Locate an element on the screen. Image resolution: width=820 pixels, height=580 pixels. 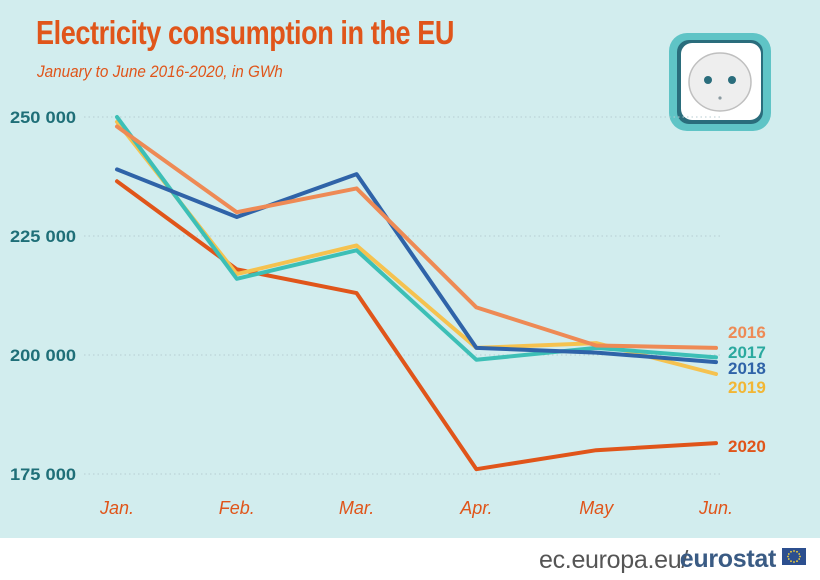
y-tick-label: 175 000 is located at coordinates (43, 474).